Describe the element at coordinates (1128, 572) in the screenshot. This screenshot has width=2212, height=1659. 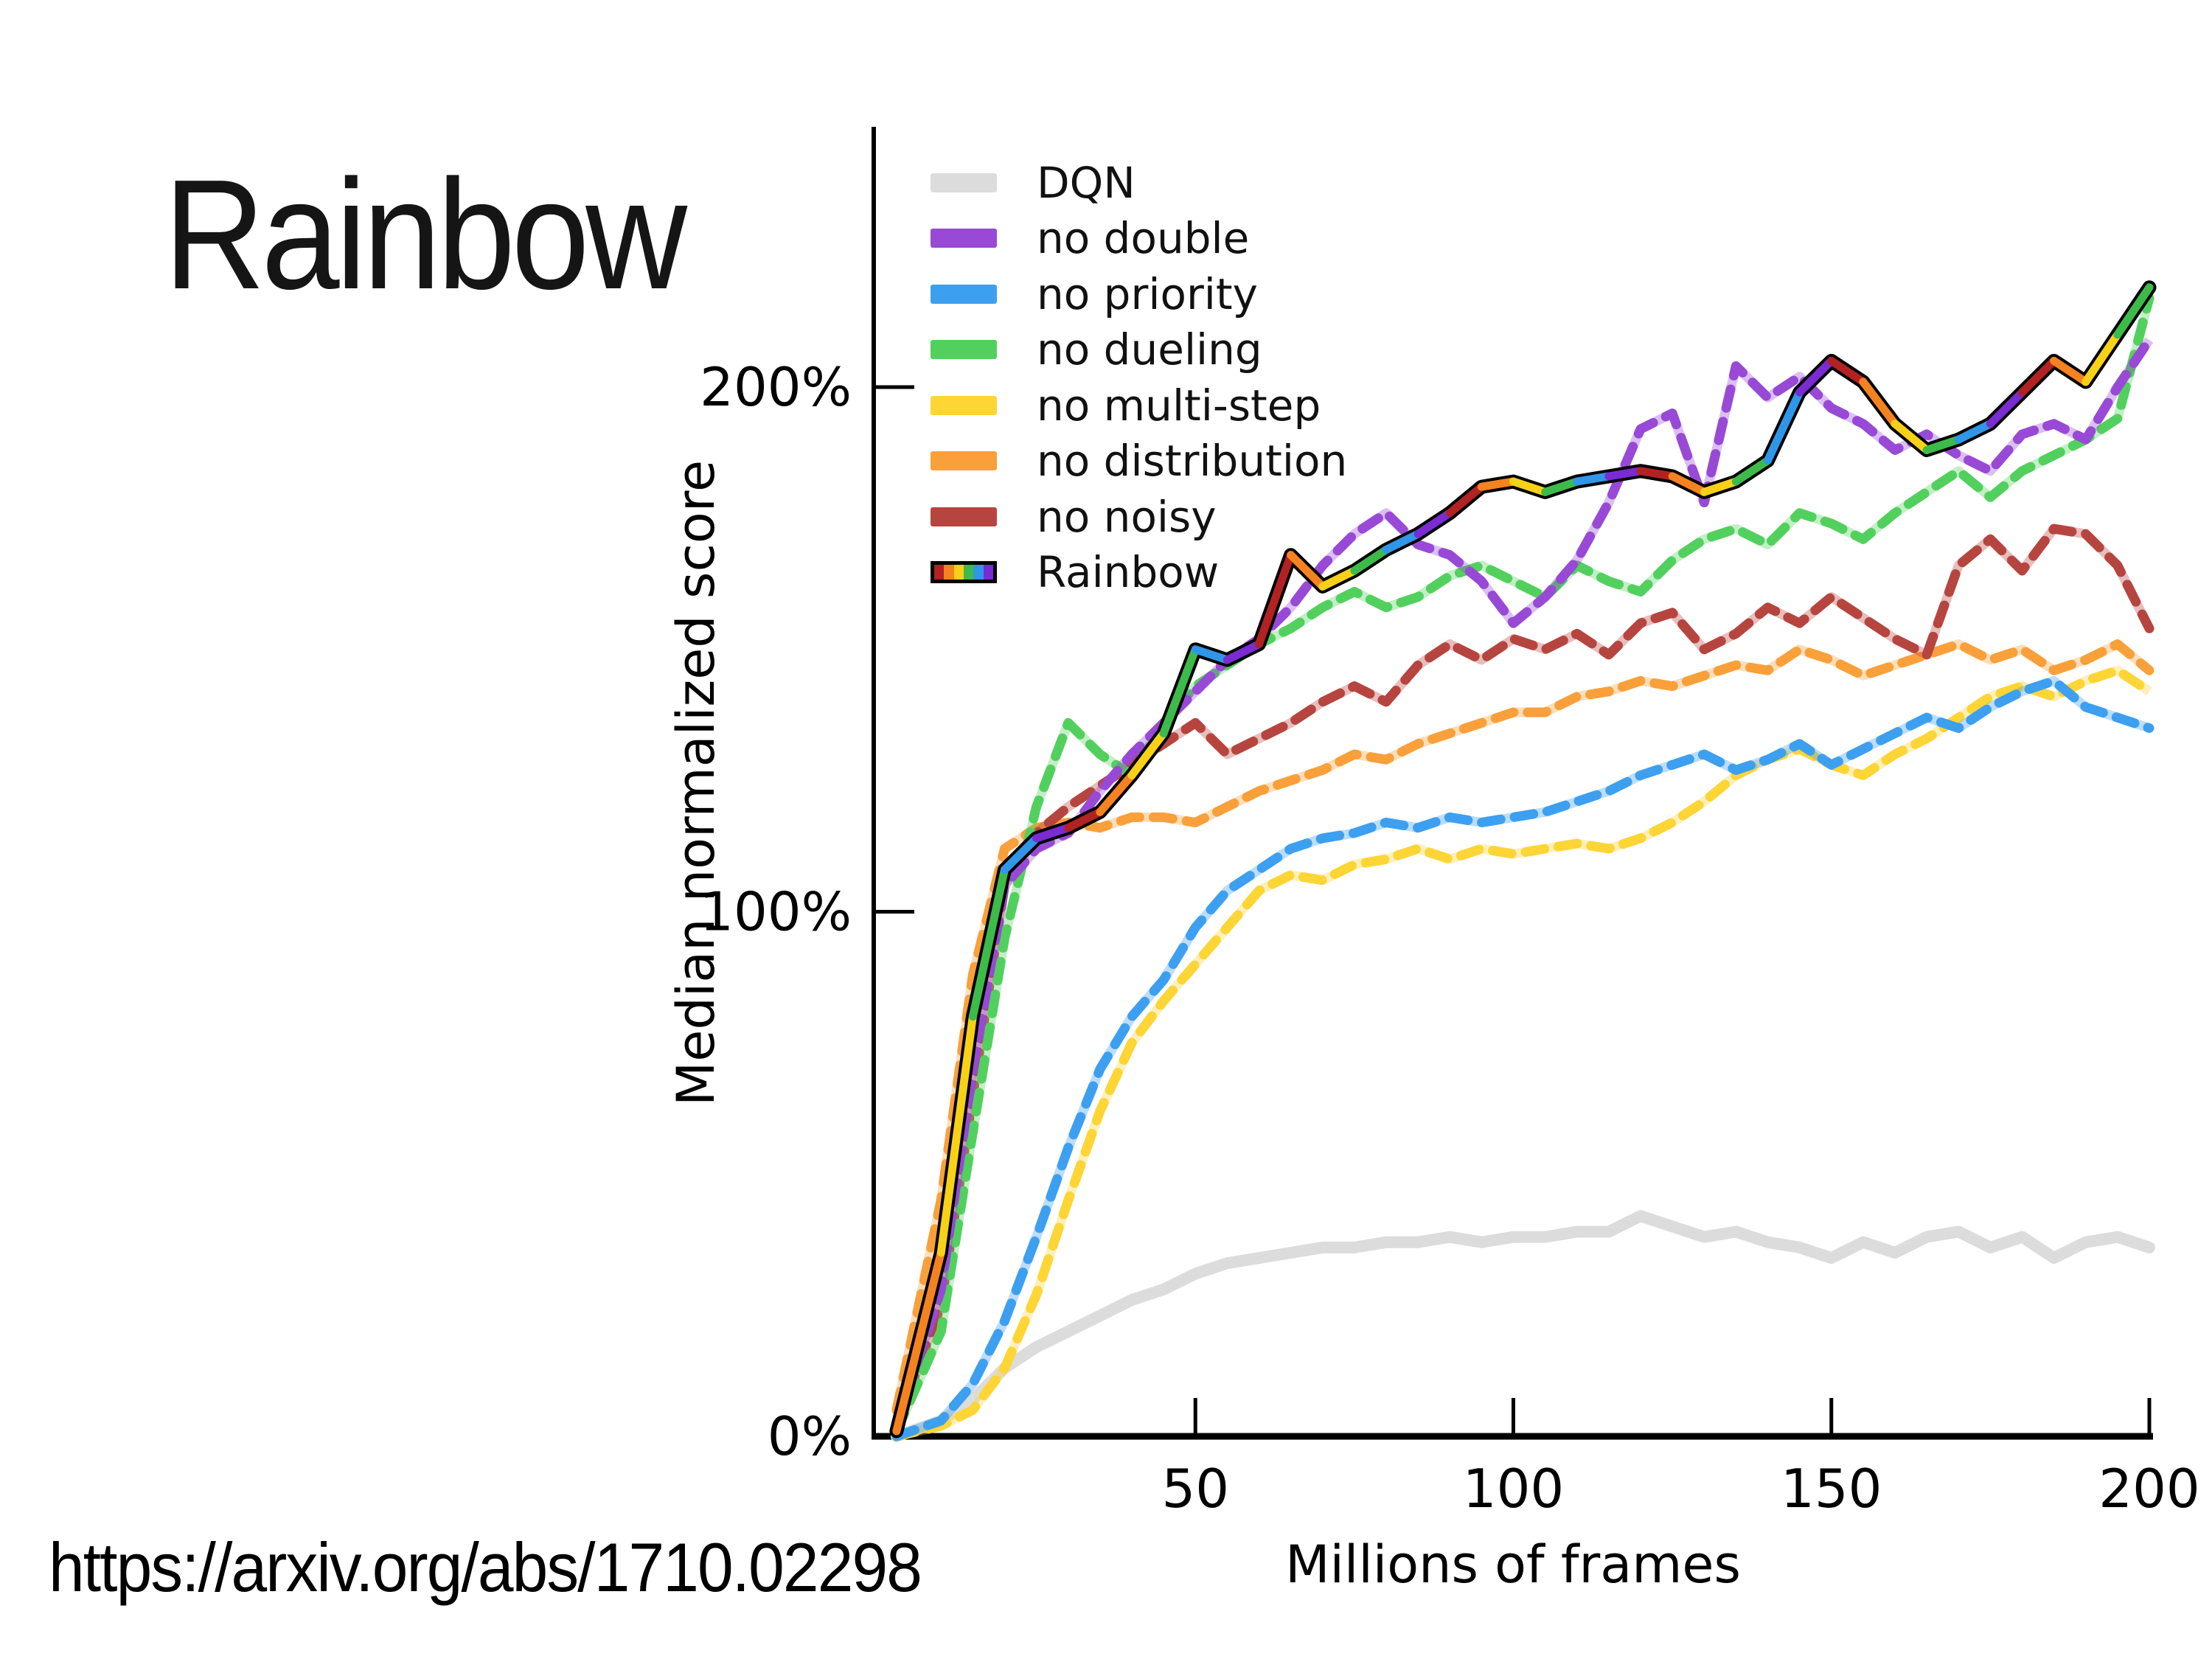
I see `legend-label-rainbow: Rainbow` at that location.